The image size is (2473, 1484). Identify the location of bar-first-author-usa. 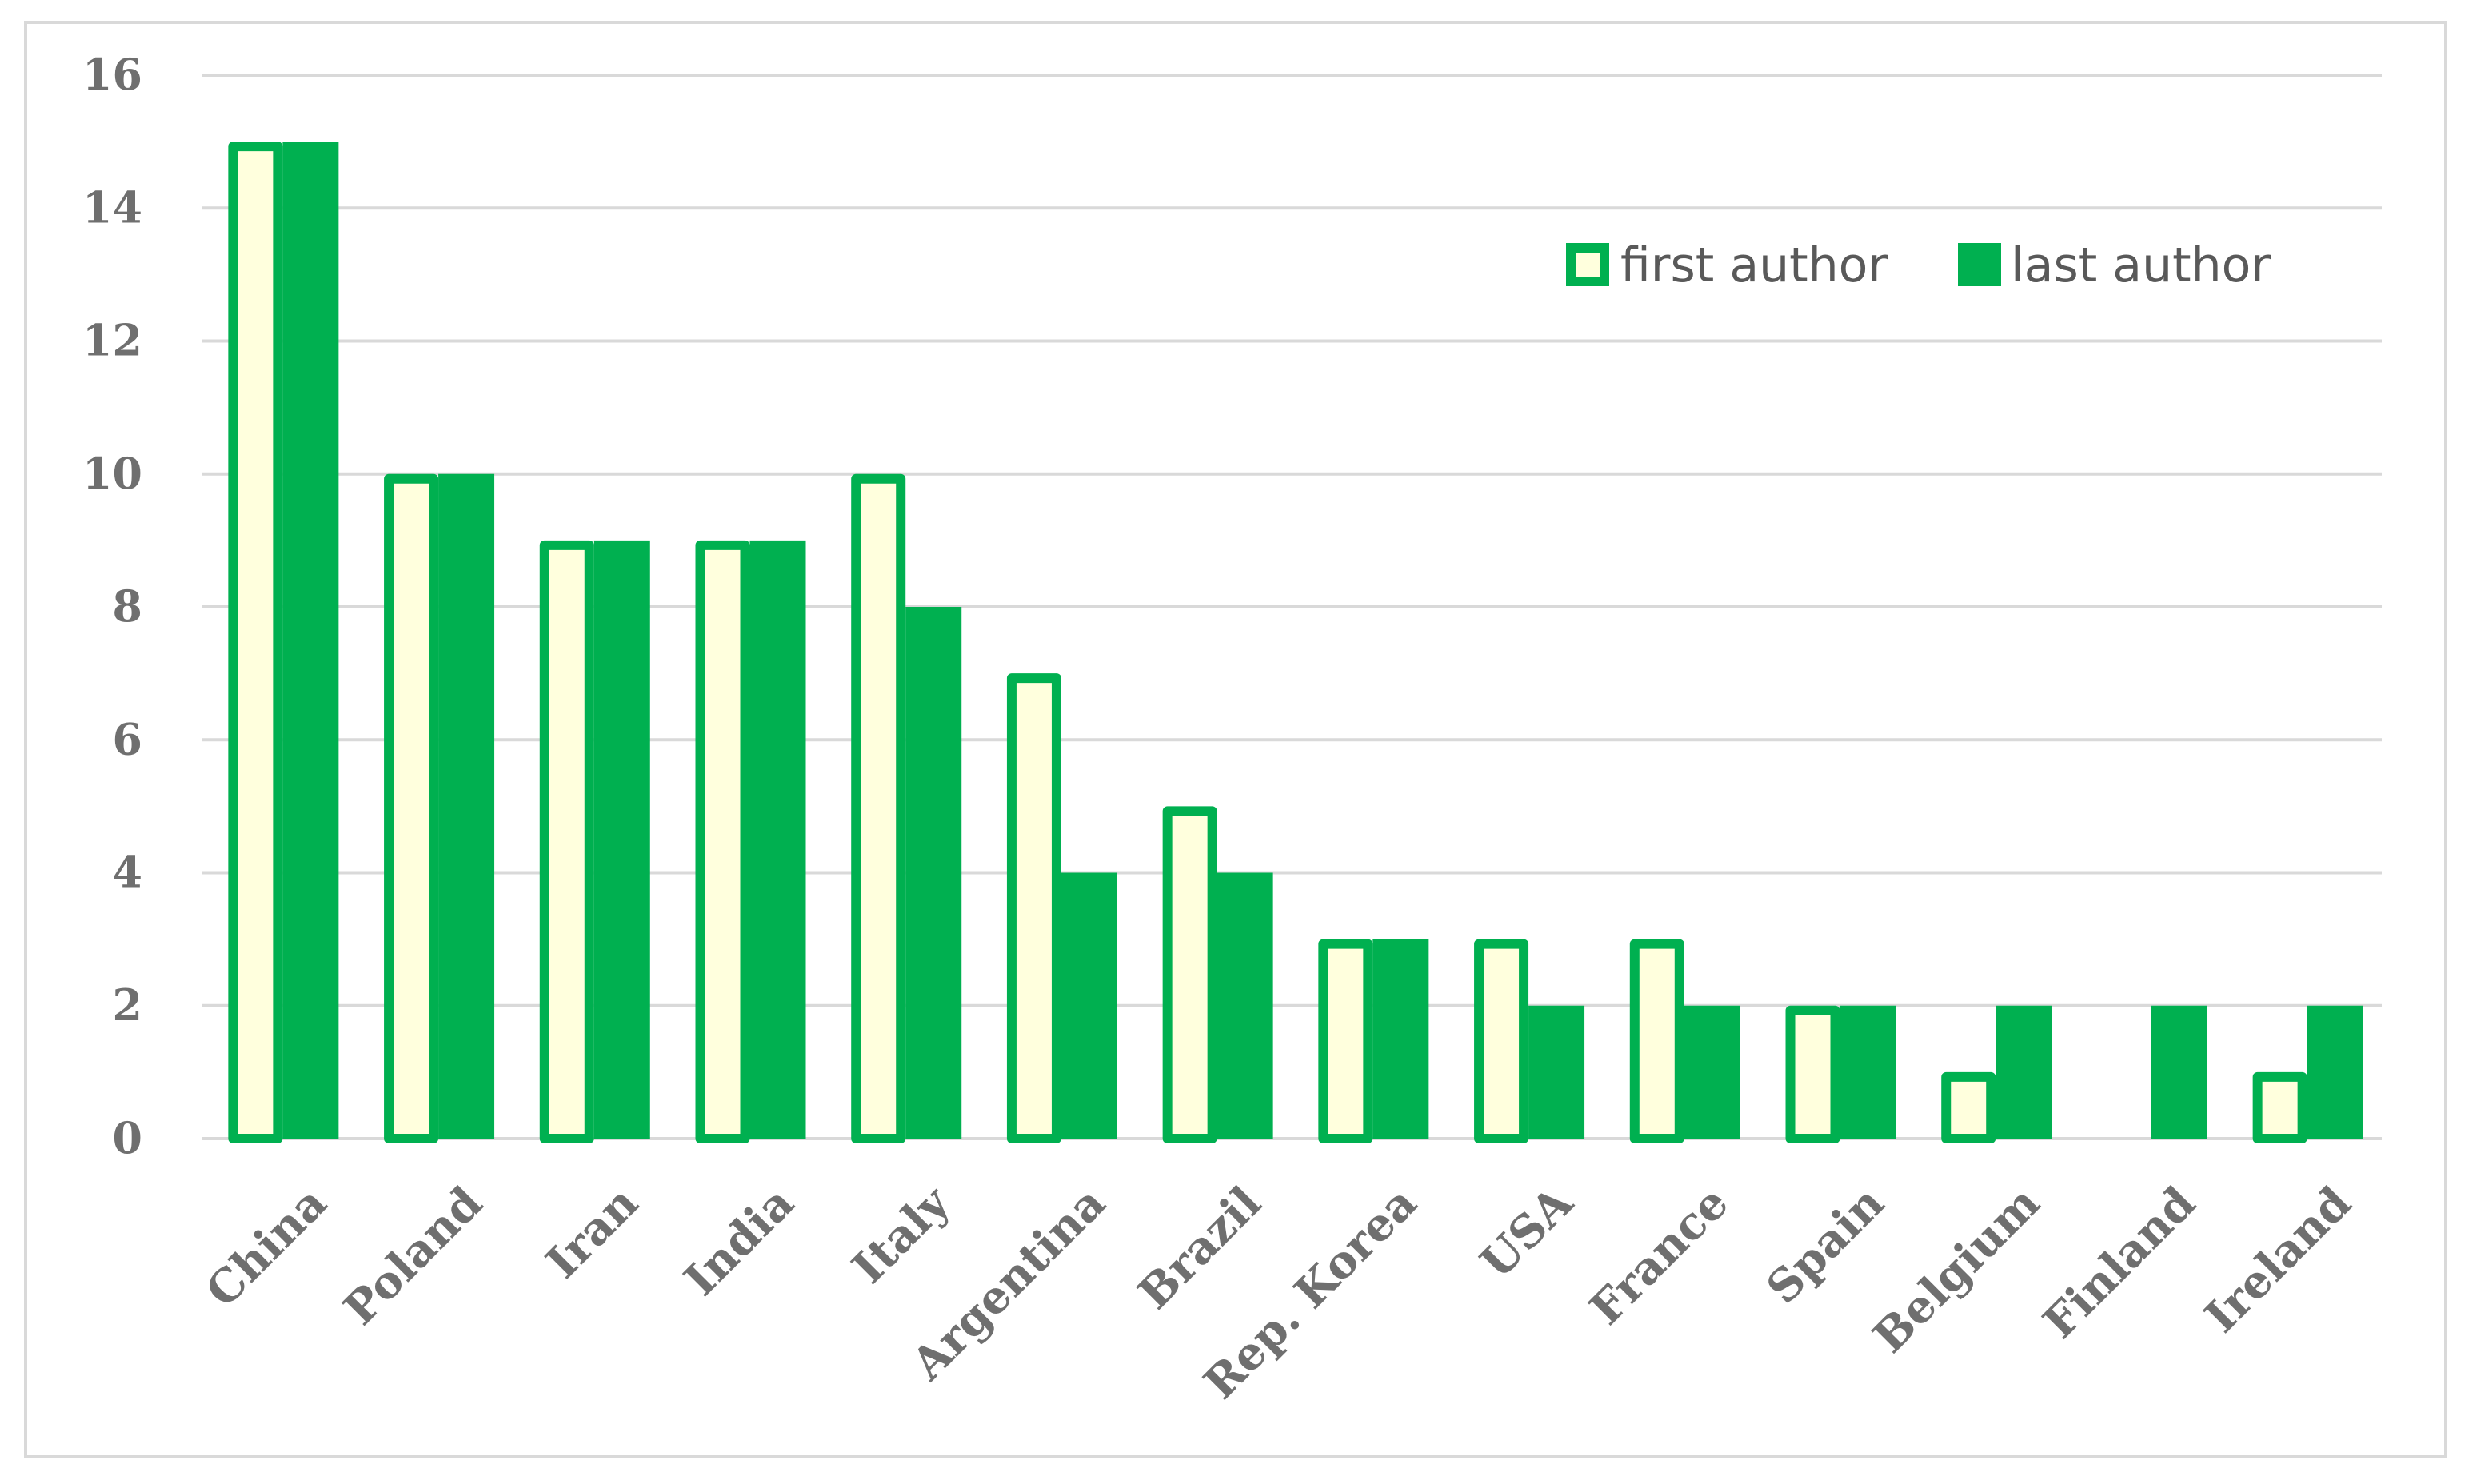
(1502, 1041).